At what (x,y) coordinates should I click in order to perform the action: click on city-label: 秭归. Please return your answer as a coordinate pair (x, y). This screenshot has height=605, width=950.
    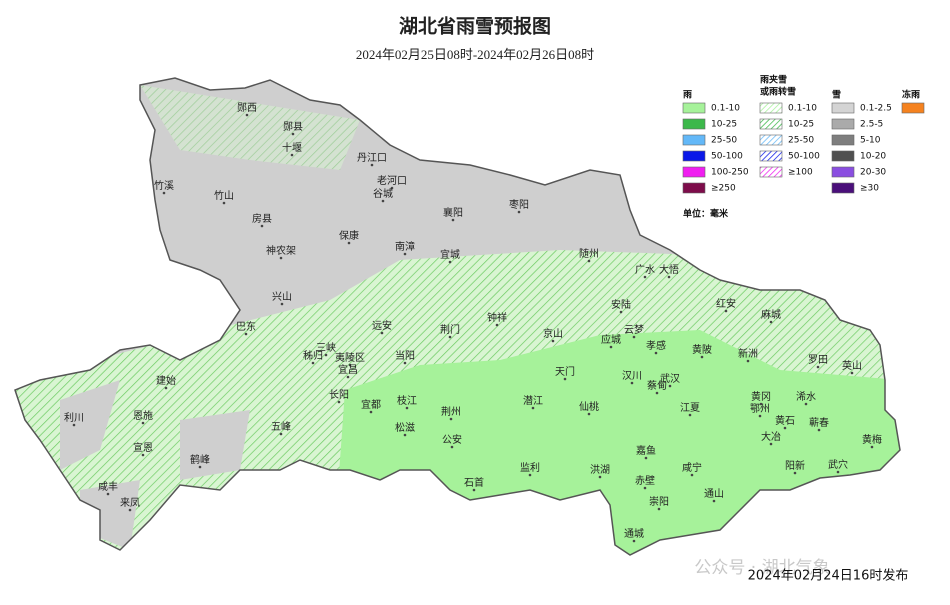
    Looking at the image, I should click on (313, 355).